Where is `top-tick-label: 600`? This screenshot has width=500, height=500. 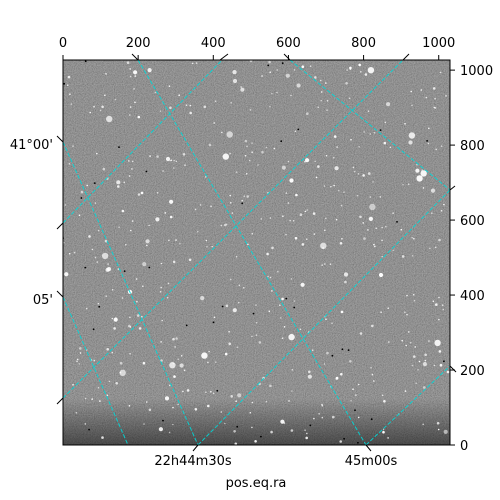
top-tick-label: 600 is located at coordinates (288, 43).